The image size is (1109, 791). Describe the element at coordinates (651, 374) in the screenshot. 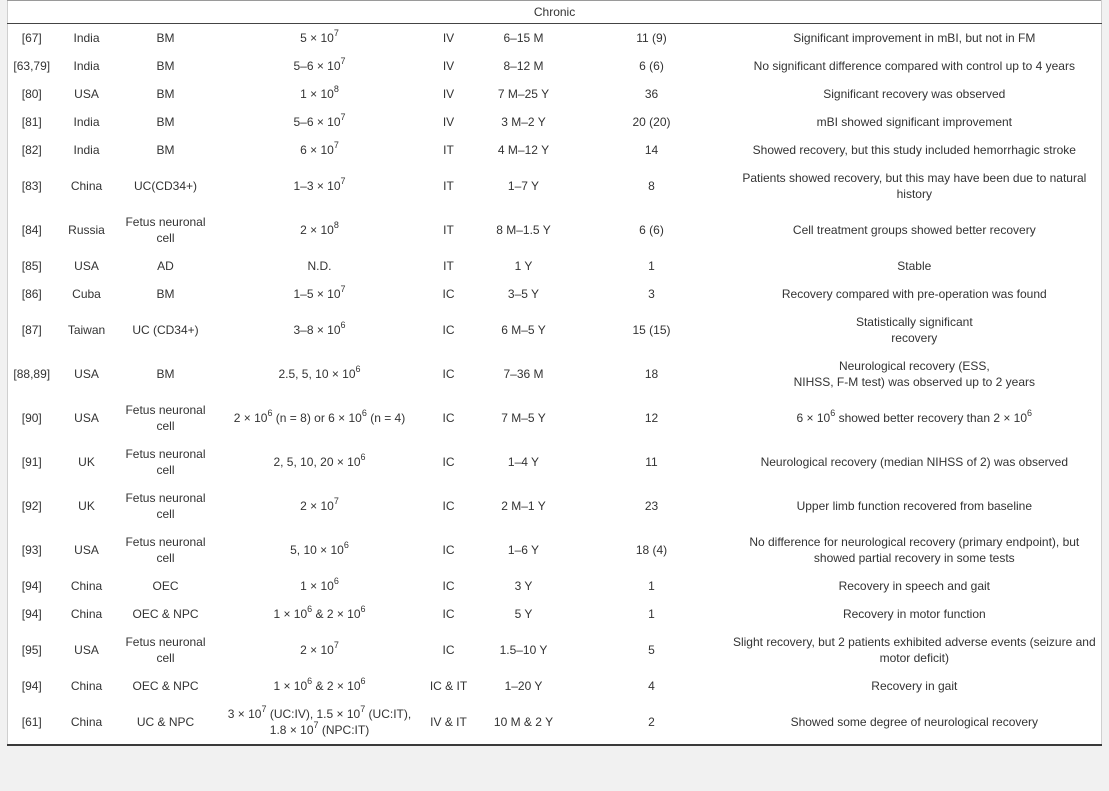

I see `n-cell: 18` at that location.